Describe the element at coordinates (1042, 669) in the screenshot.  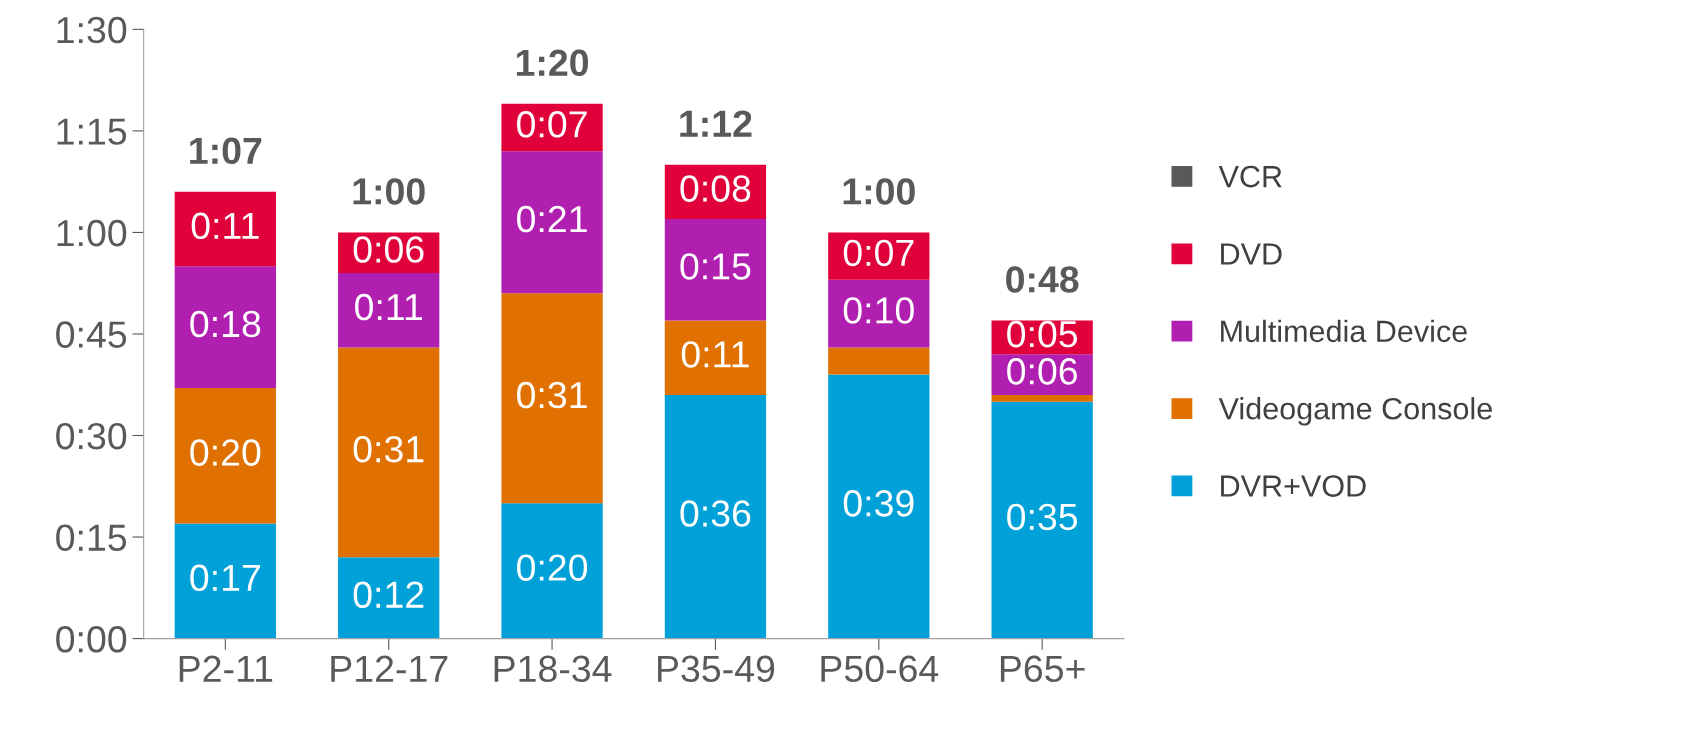
I see `x-tick-label: P65+` at that location.